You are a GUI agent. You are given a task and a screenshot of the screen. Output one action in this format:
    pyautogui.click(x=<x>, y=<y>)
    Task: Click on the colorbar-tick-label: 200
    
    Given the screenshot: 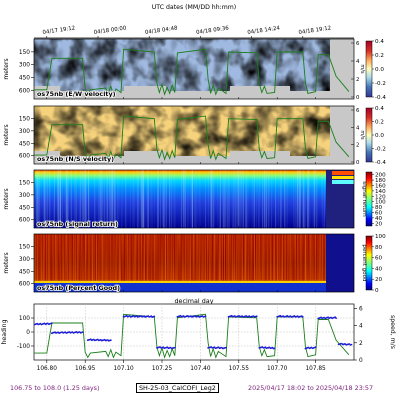 What is the action you would take?
    pyautogui.click(x=380, y=176)
    